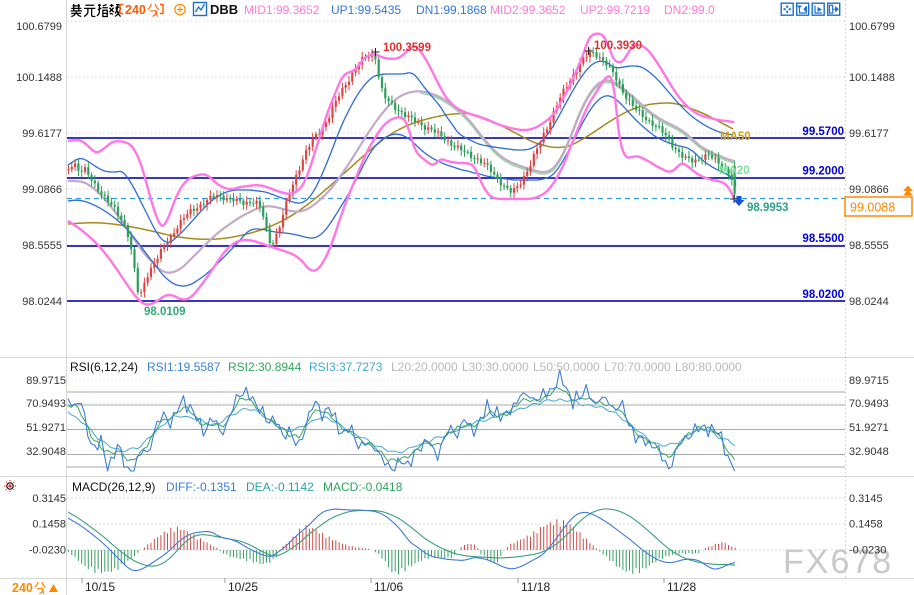 This screenshot has height=595, width=914. I want to click on svg-text: MID2:99.3652, so click(528, 10).